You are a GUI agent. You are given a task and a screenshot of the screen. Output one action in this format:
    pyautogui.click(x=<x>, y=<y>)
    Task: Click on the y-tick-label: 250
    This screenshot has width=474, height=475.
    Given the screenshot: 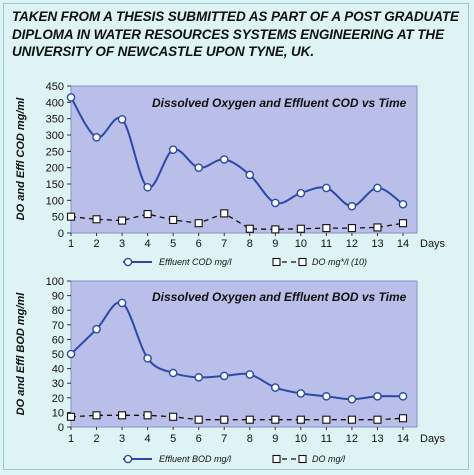 What is the action you would take?
    pyautogui.click(x=55, y=152)
    